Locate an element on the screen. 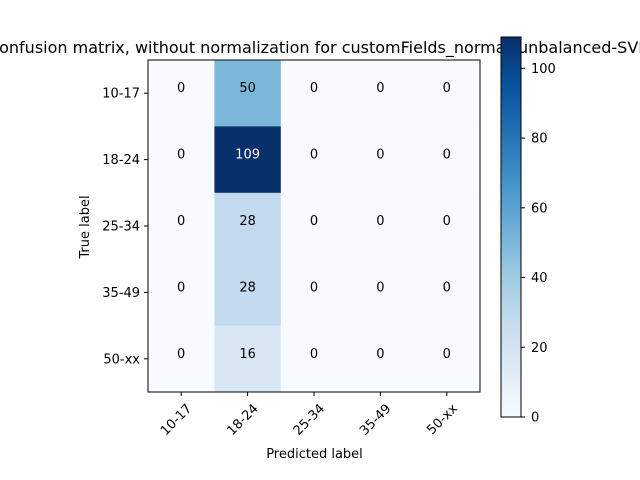  colorbar-tick-label: 0 is located at coordinates (535, 418).